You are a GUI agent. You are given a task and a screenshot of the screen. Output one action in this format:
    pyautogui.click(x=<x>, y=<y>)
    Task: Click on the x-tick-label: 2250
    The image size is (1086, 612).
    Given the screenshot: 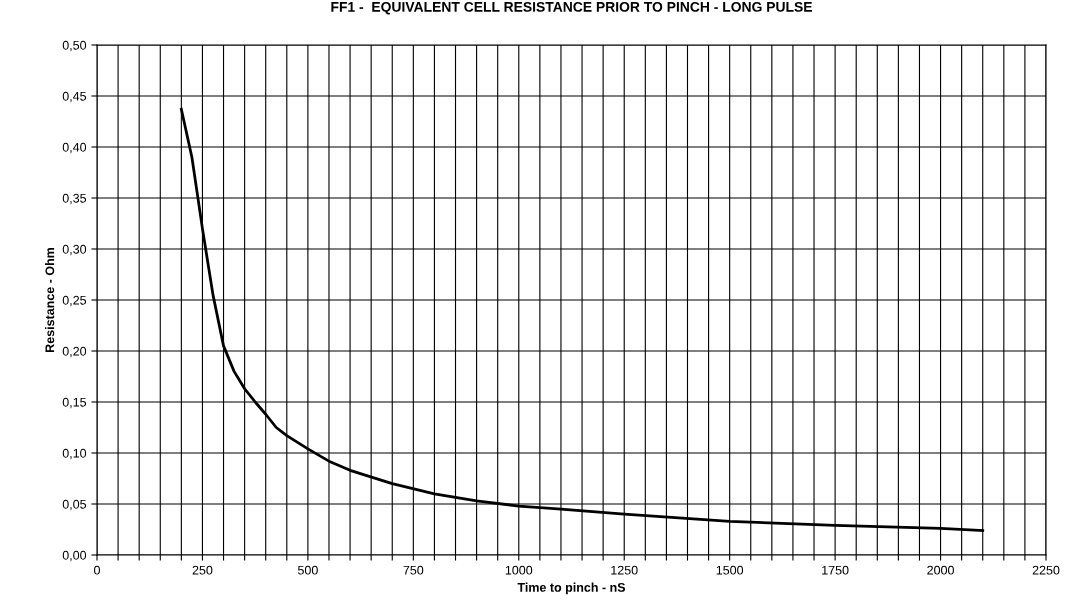 What is the action you would take?
    pyautogui.click(x=1046, y=570)
    